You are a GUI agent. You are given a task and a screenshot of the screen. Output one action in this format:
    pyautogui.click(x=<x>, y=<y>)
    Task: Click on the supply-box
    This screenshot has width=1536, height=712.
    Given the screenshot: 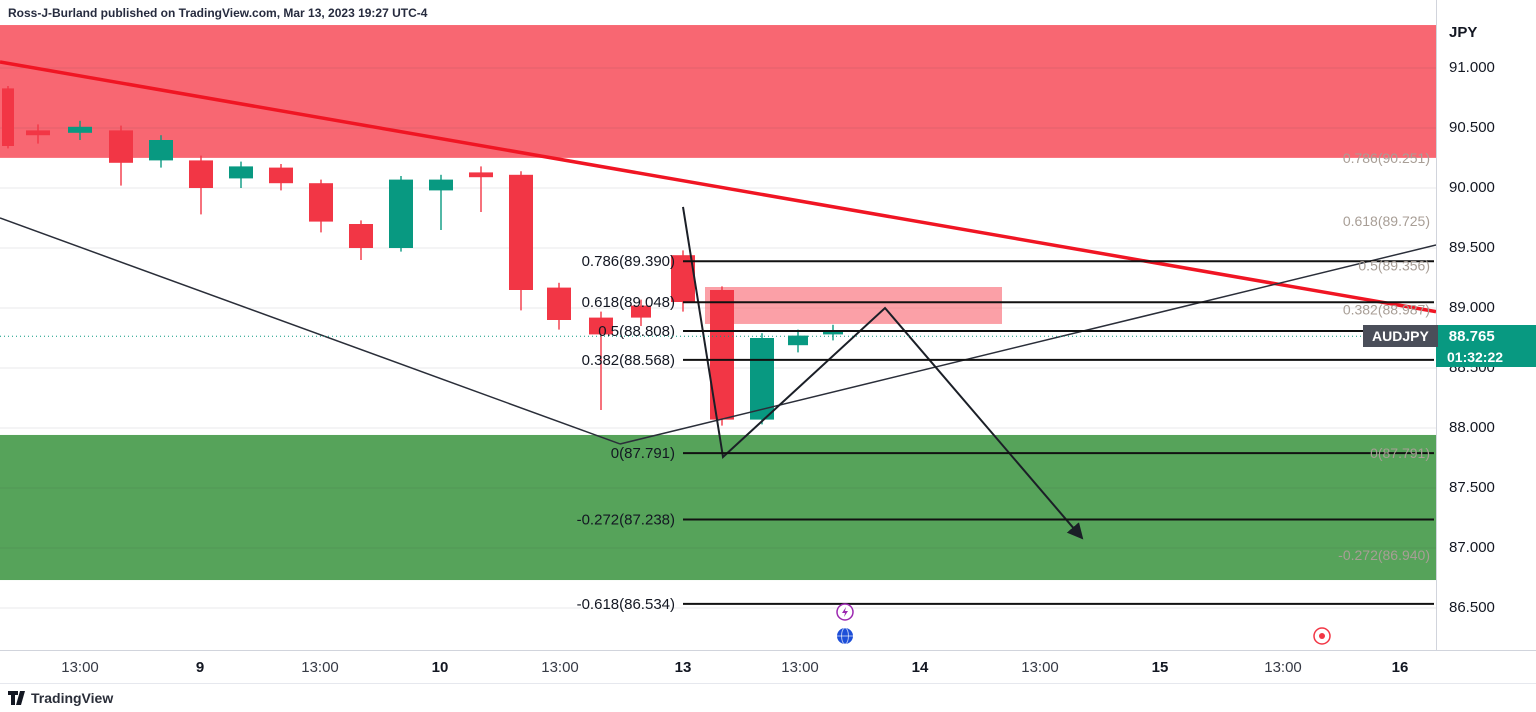 What is the action you would take?
    pyautogui.click(x=853, y=305)
    